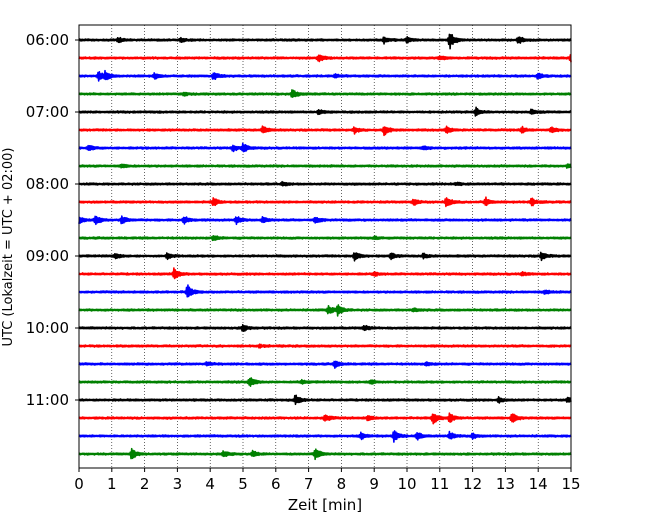  I want to click on x-tick-label: 7, so click(309, 484).